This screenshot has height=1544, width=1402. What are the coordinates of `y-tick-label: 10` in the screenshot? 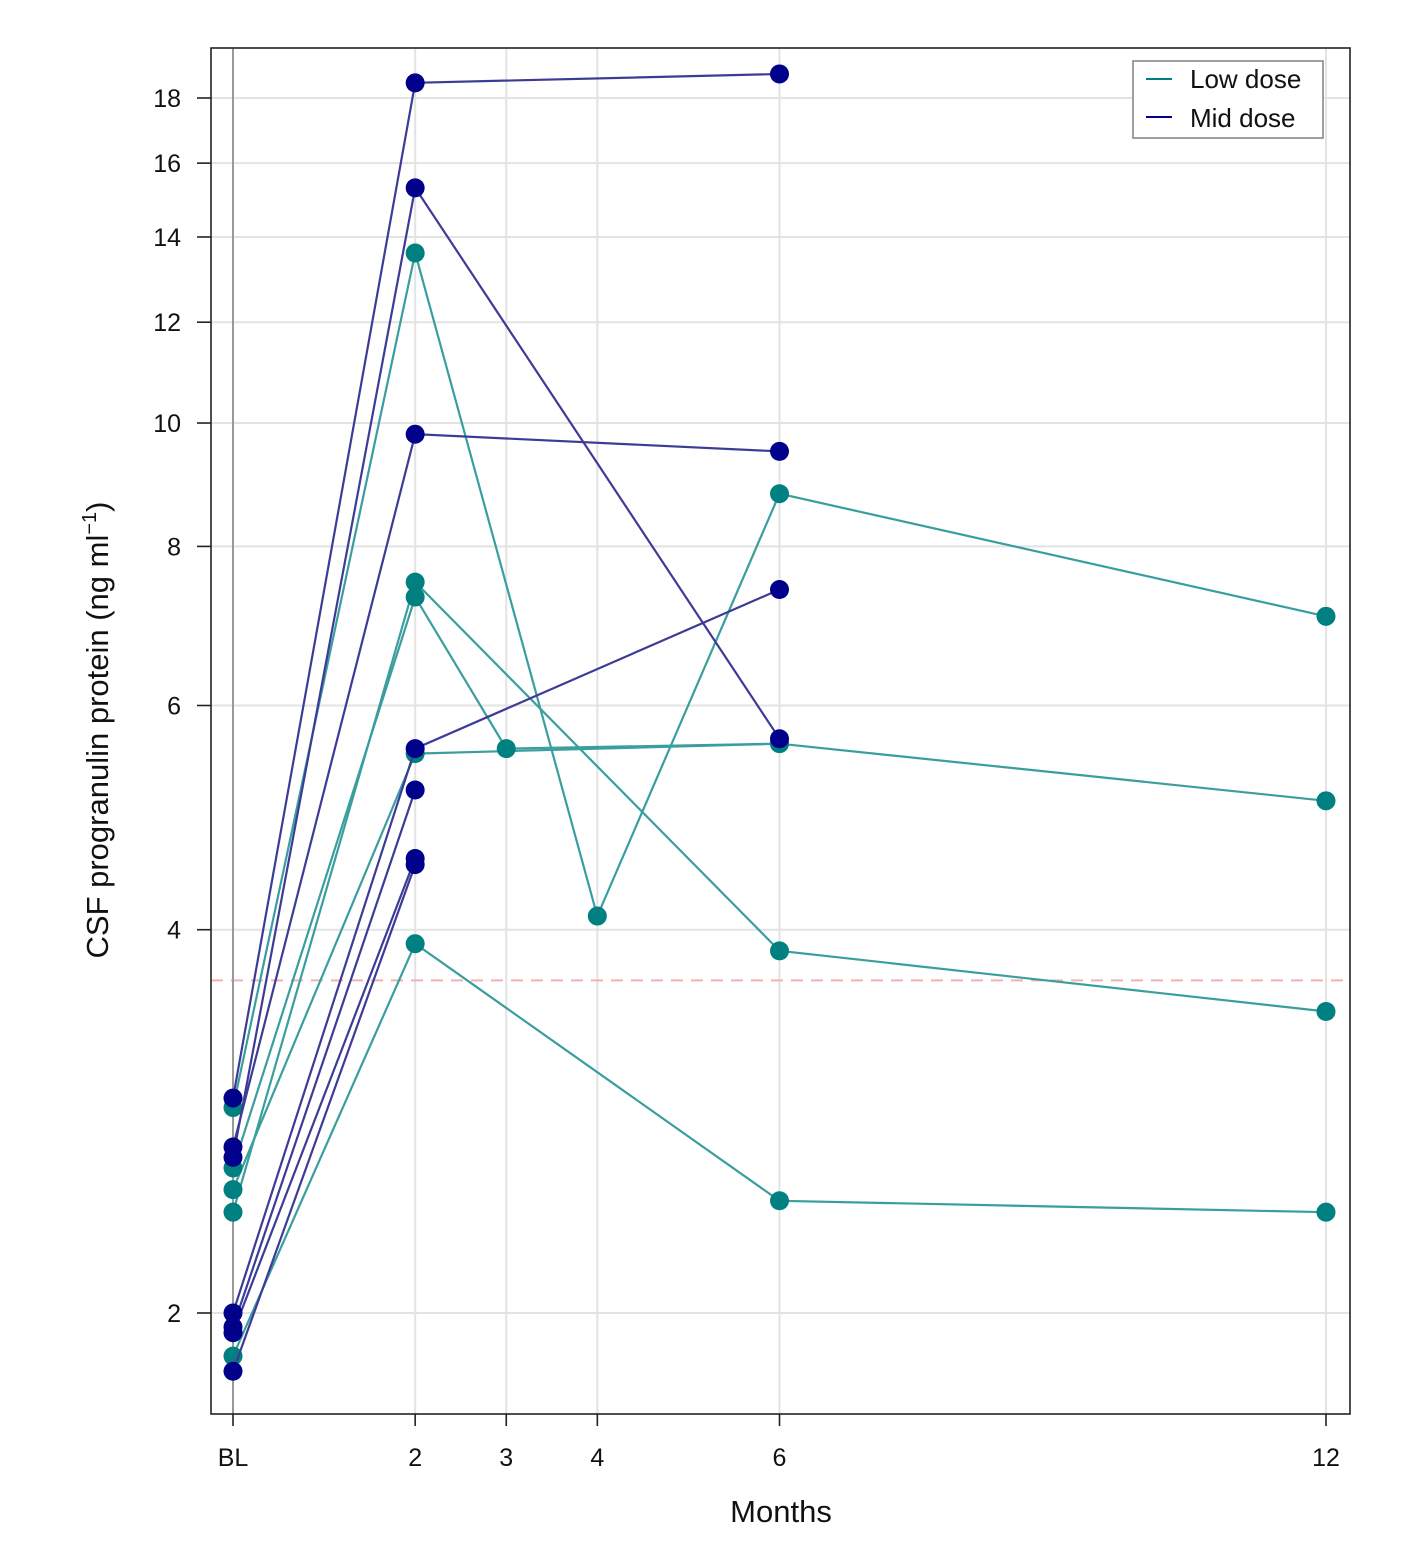 It's located at (167, 424).